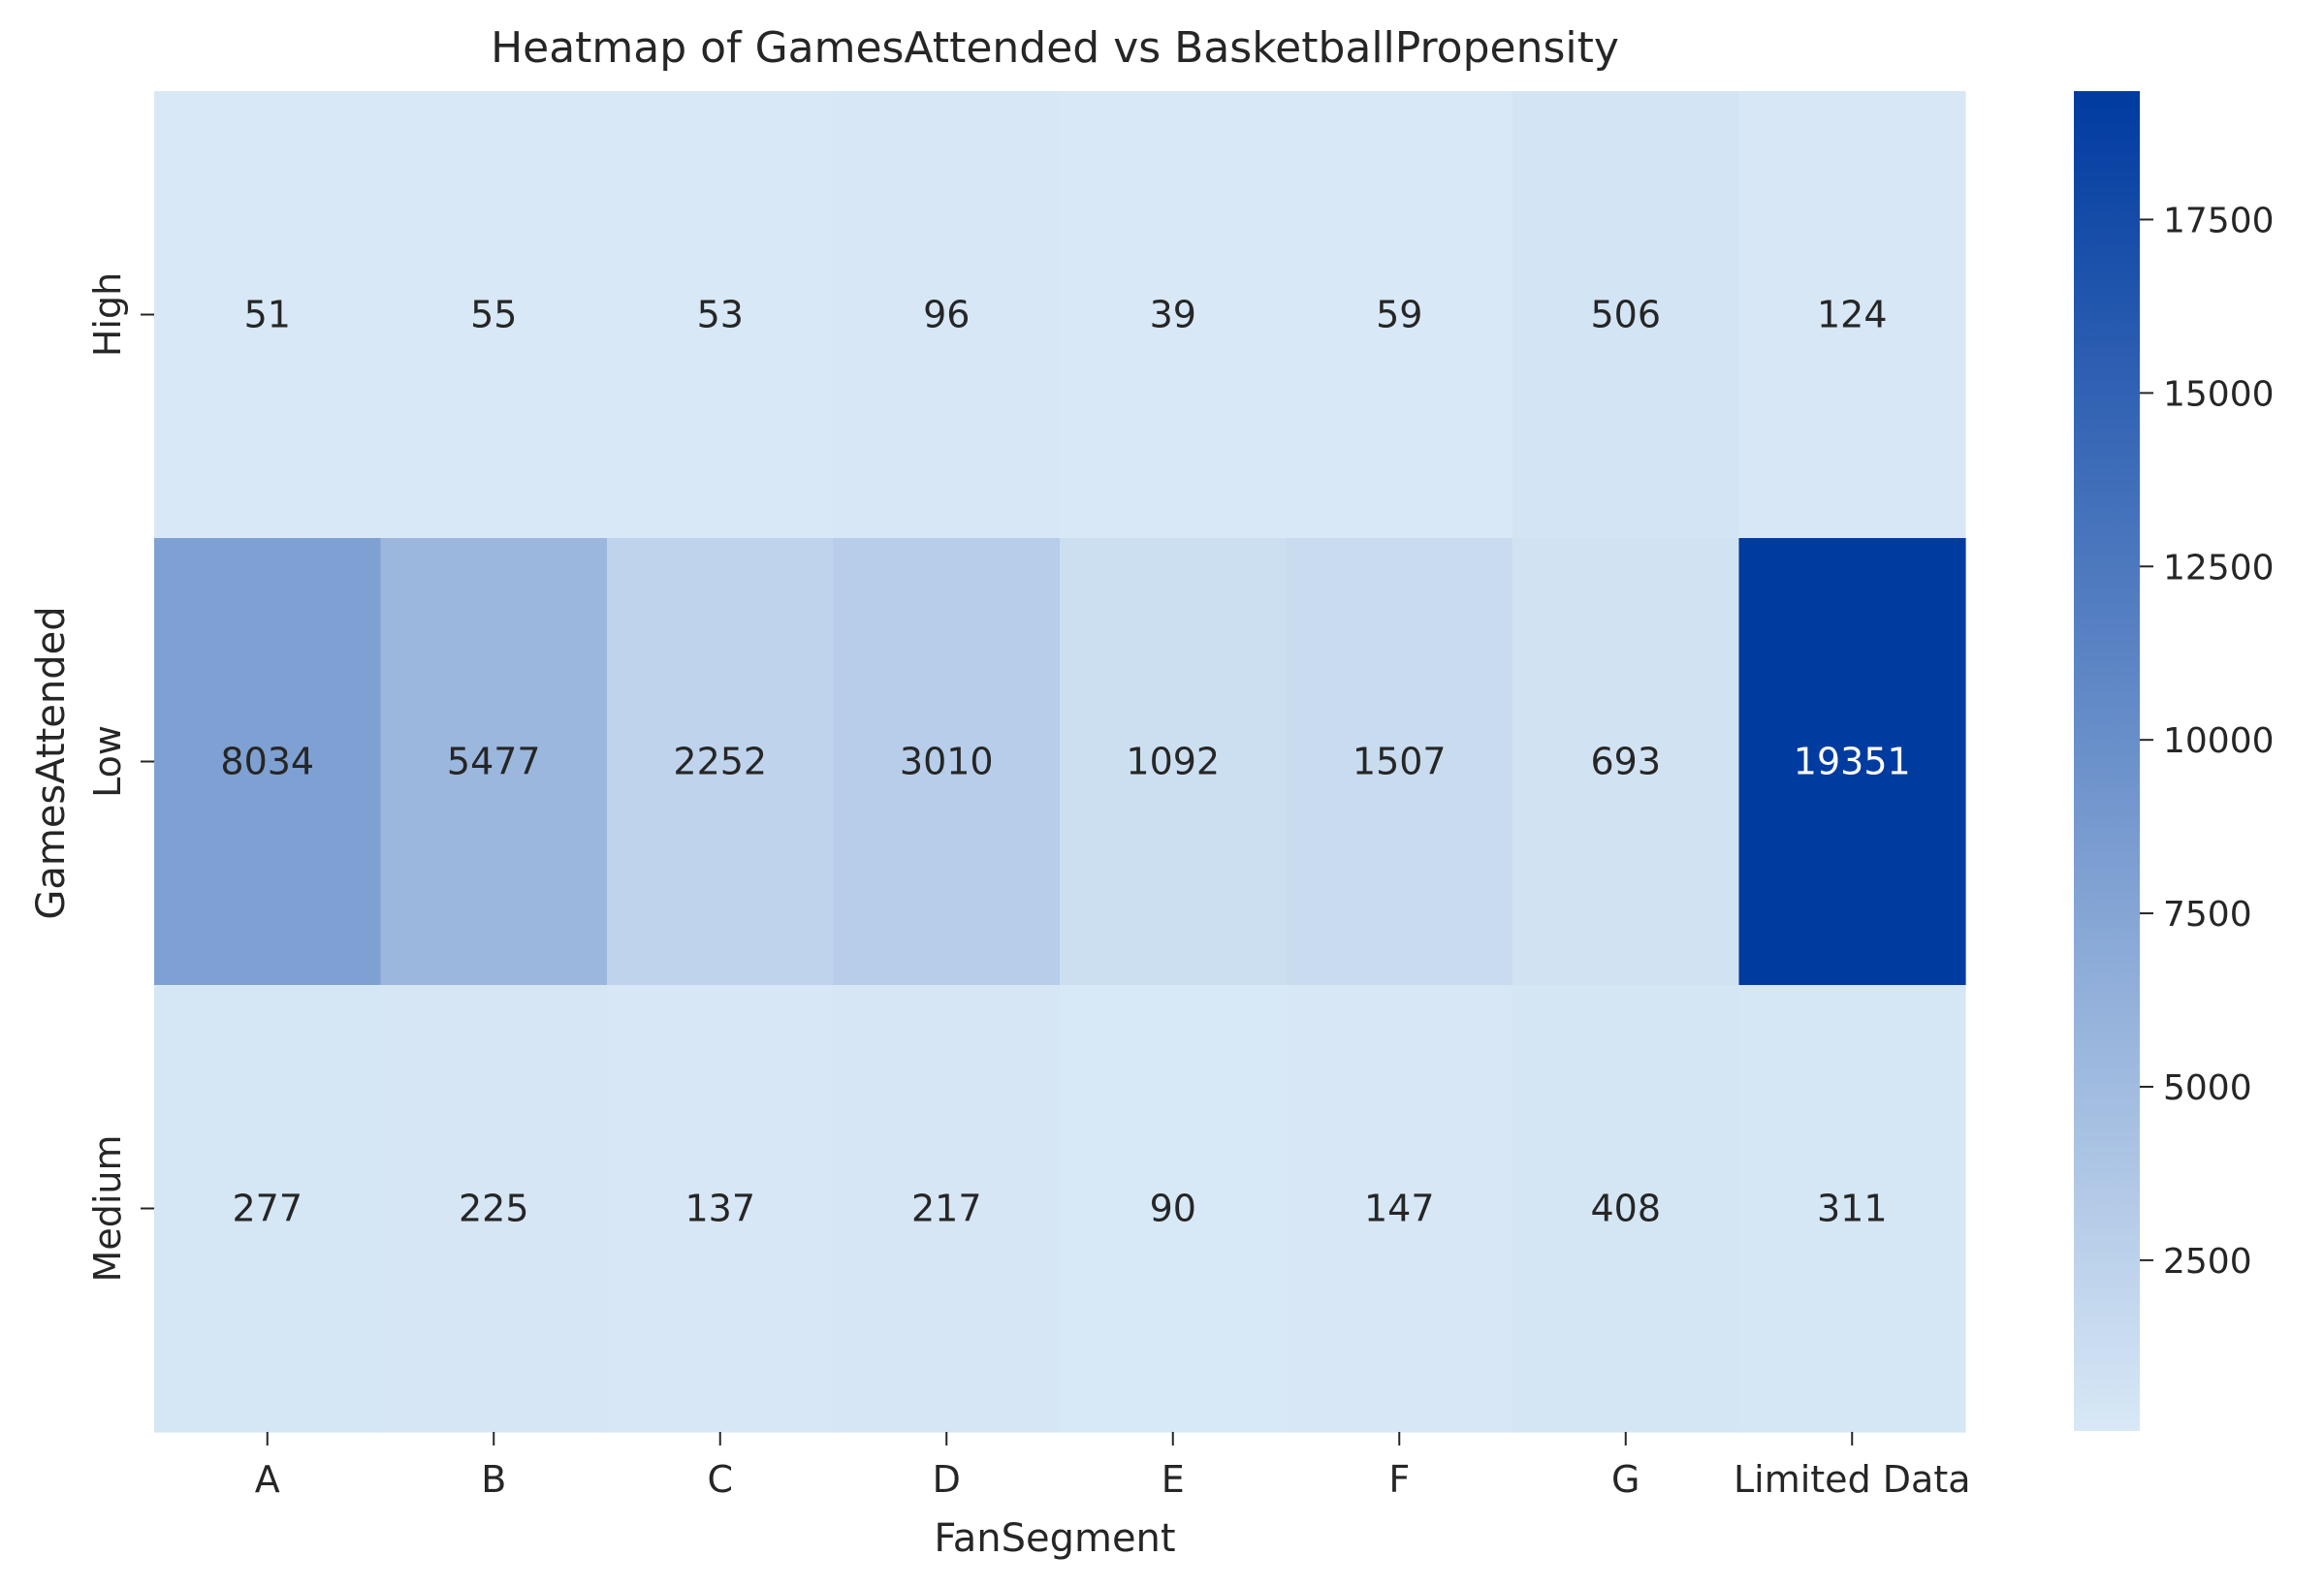 The image size is (2324, 1588). What do you see at coordinates (1399, 1479) in the screenshot?
I see `x-tick-label: F` at bounding box center [1399, 1479].